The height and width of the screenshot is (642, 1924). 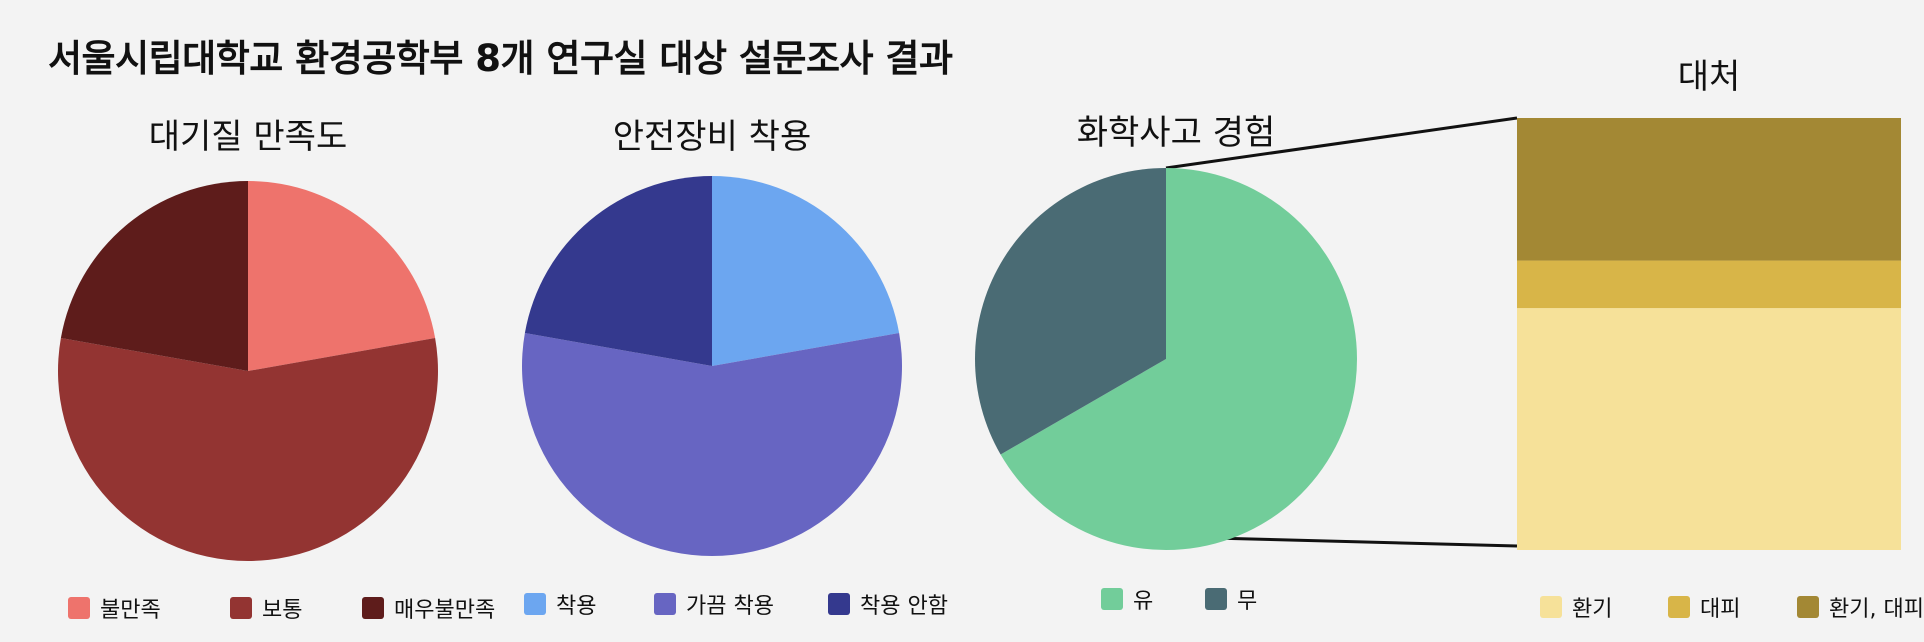 I want to click on legend-label: 대피, so click(x=1720, y=609).